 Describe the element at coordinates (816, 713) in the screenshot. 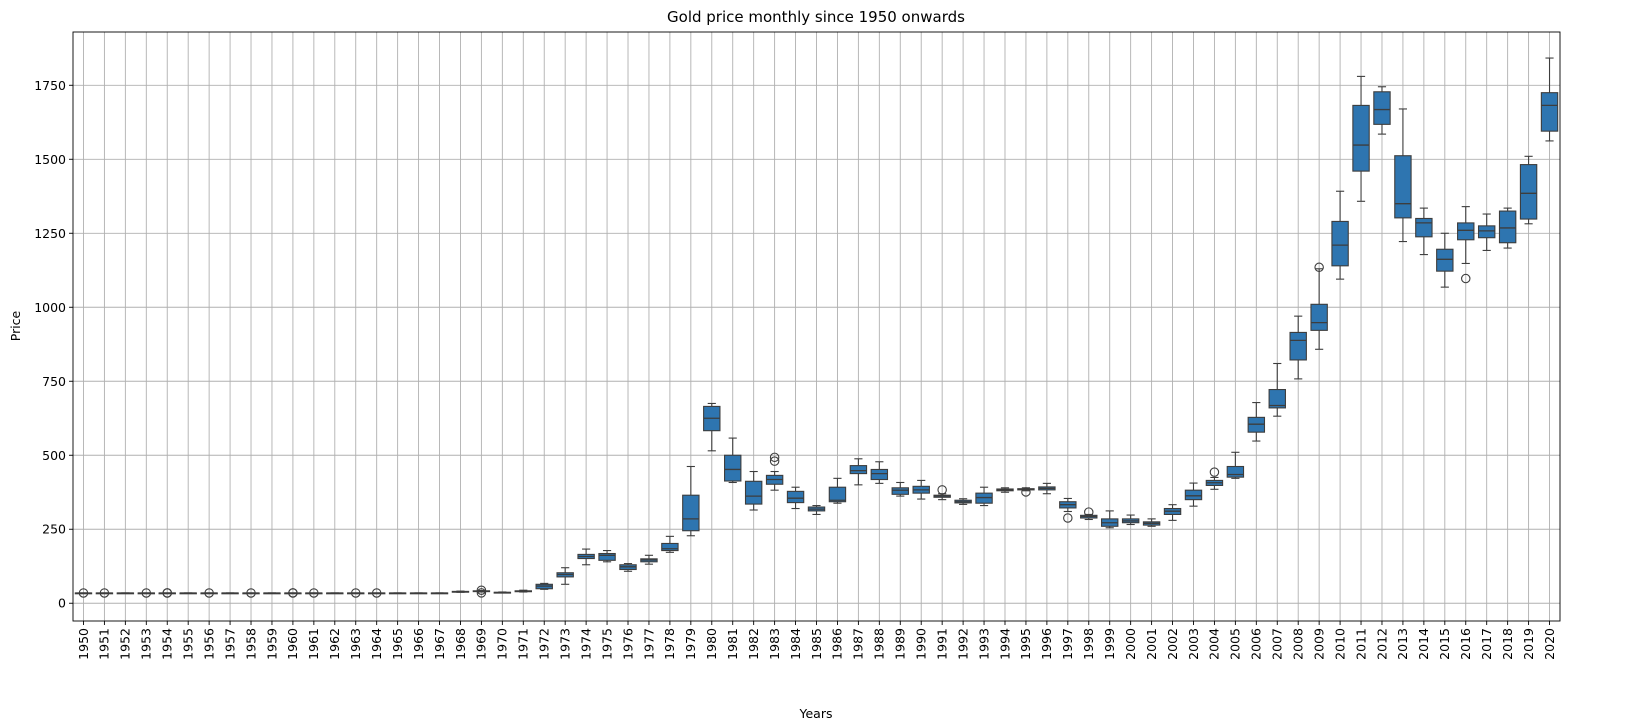

I see `x-axis-label: Years` at that location.